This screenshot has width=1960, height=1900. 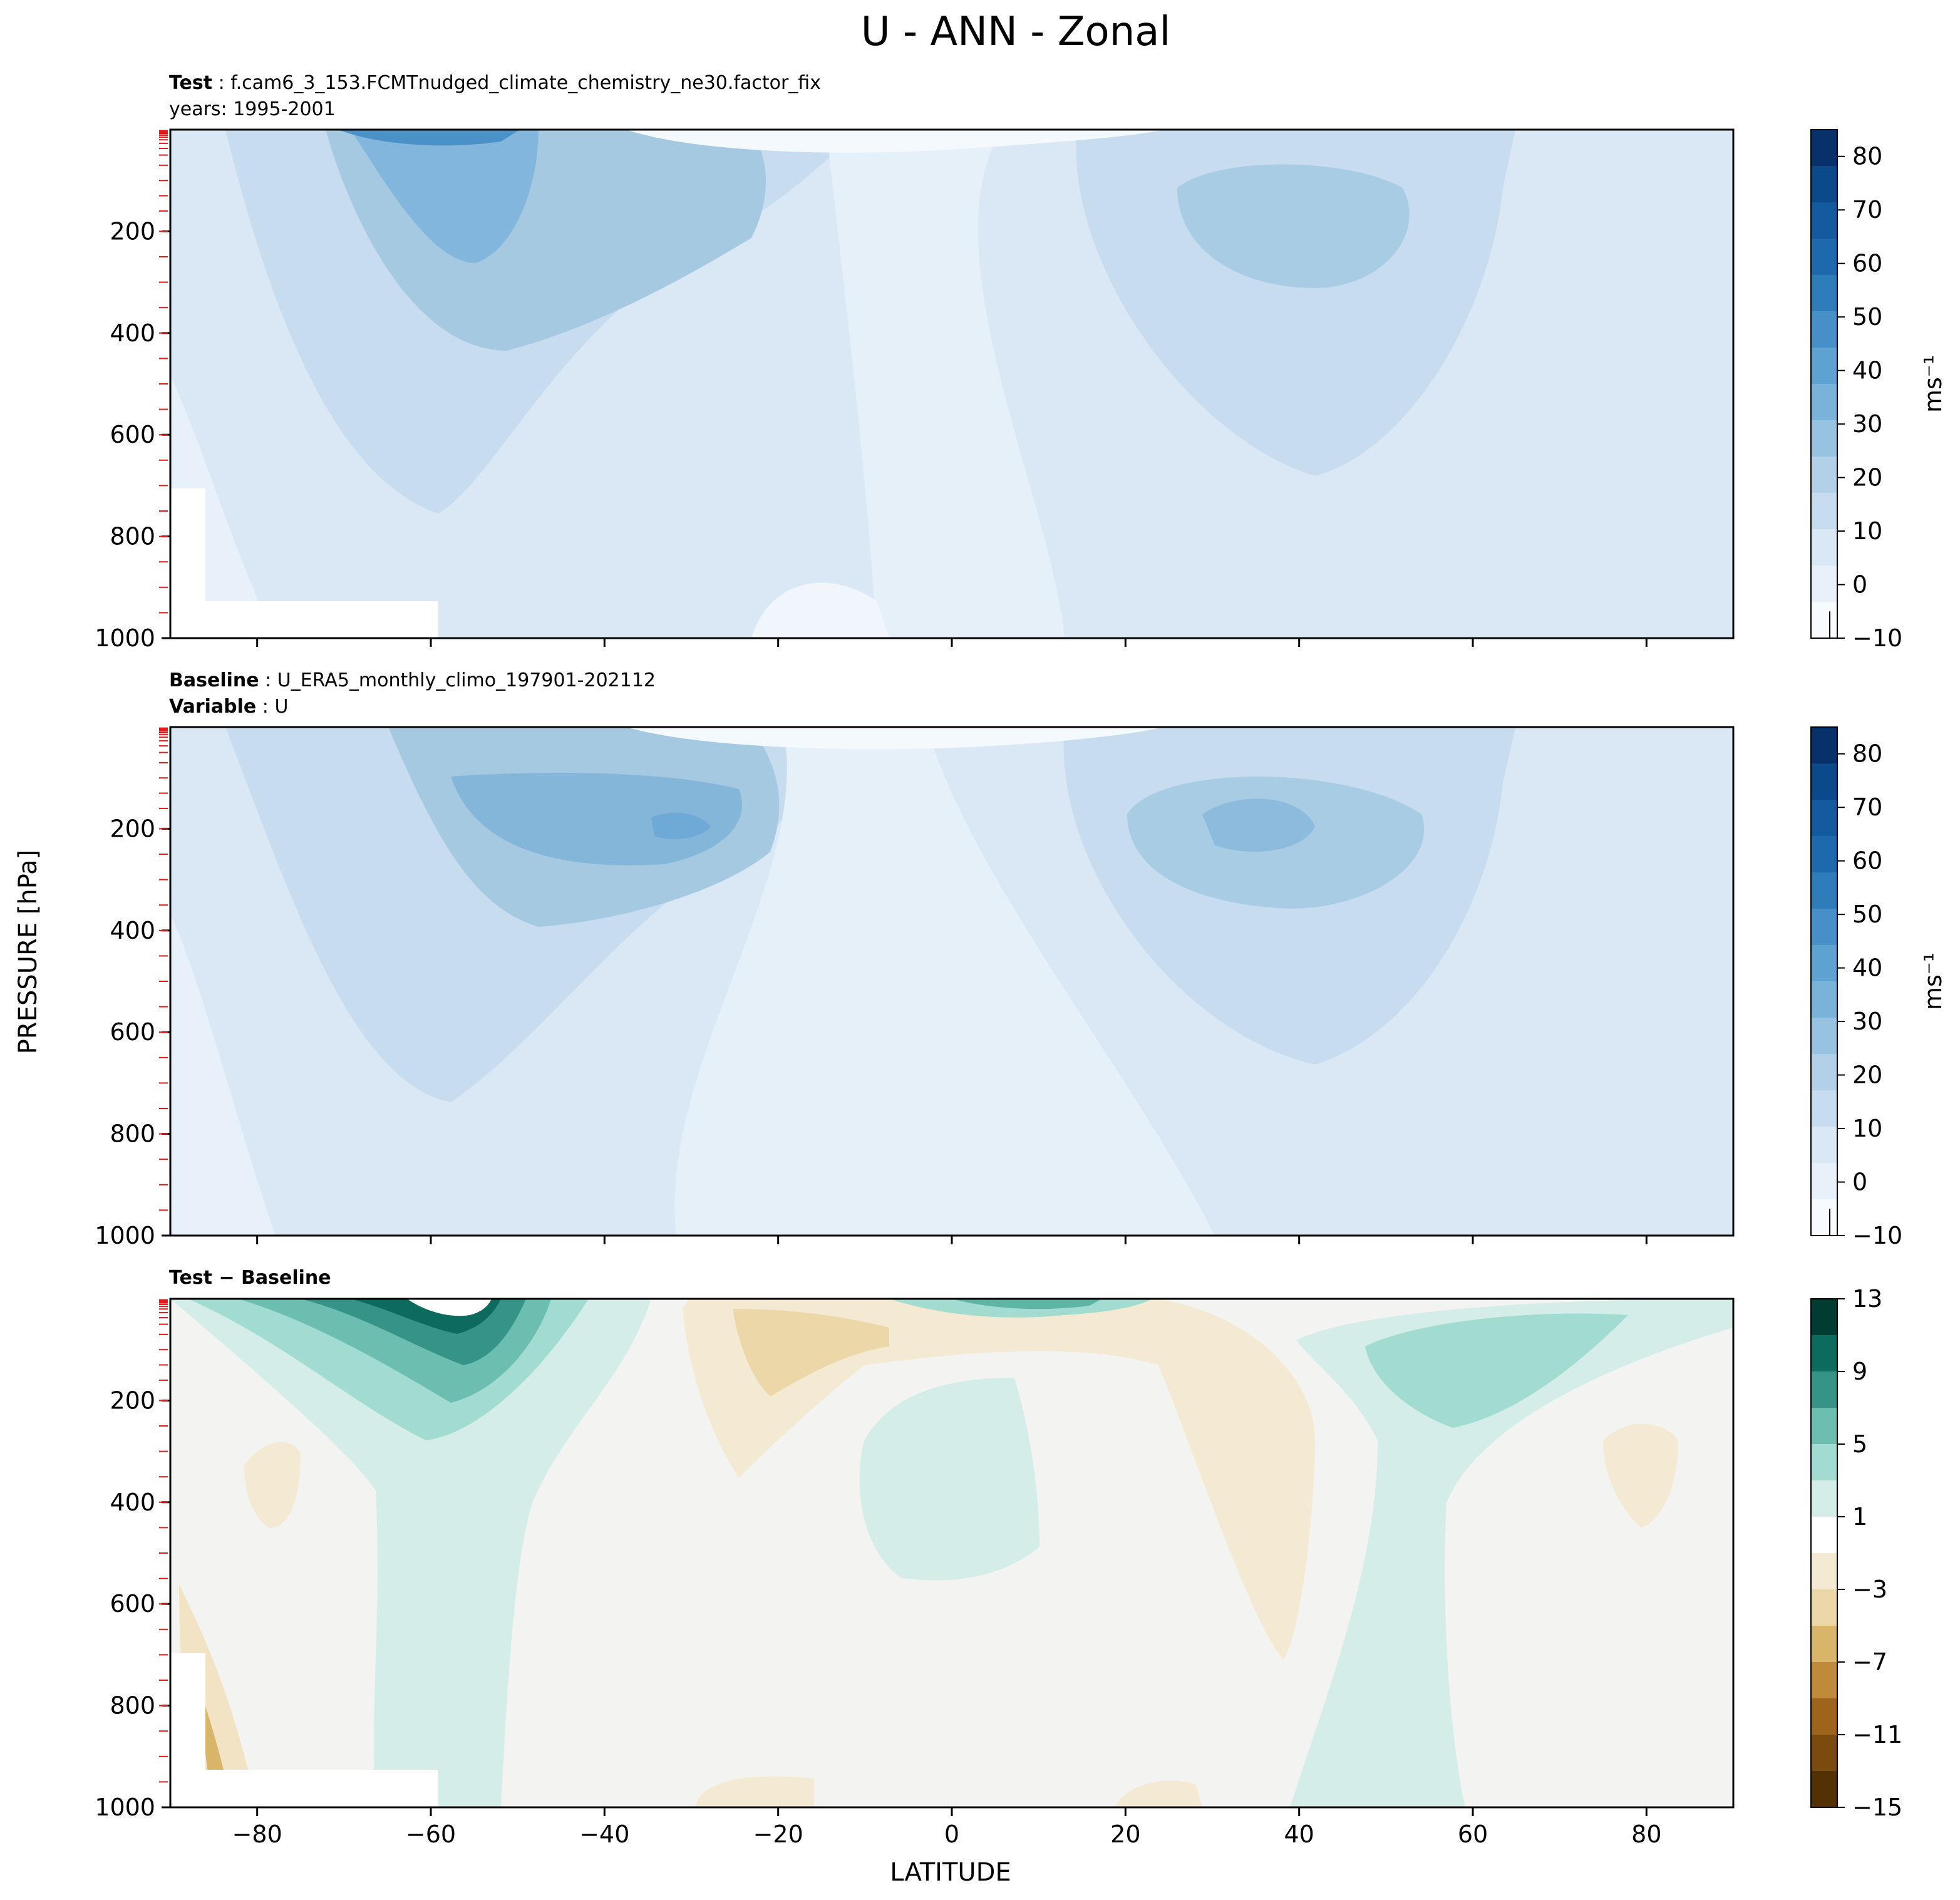 What do you see at coordinates (1860, 1444) in the screenshot?
I see `colorbar-tick-label: 5` at bounding box center [1860, 1444].